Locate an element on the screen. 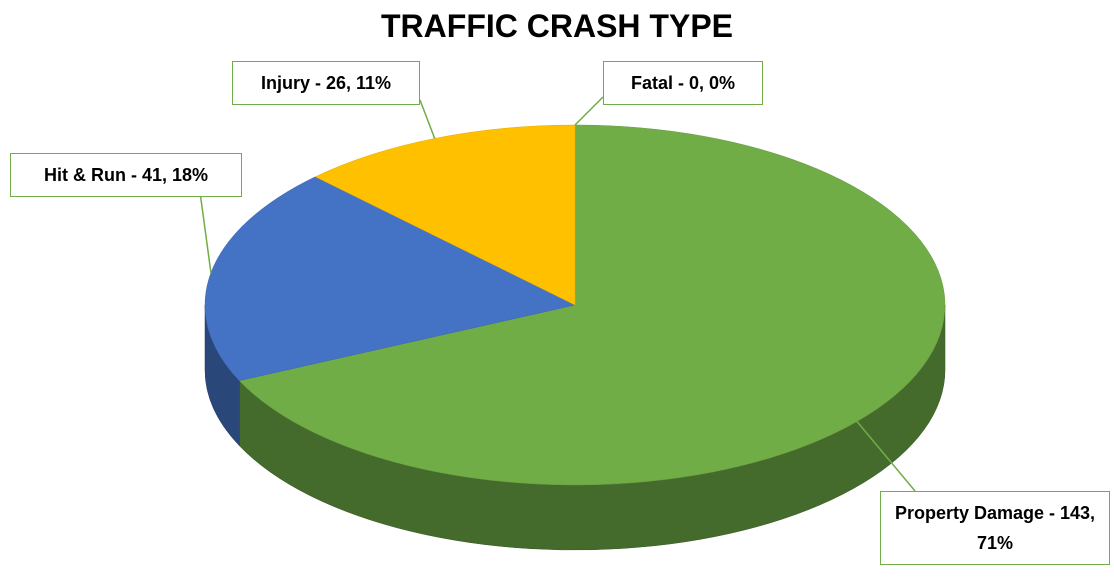 Image resolution: width=1114 pixels, height=579 pixels. data-label: Fatal - 0, 0% is located at coordinates (683, 83).